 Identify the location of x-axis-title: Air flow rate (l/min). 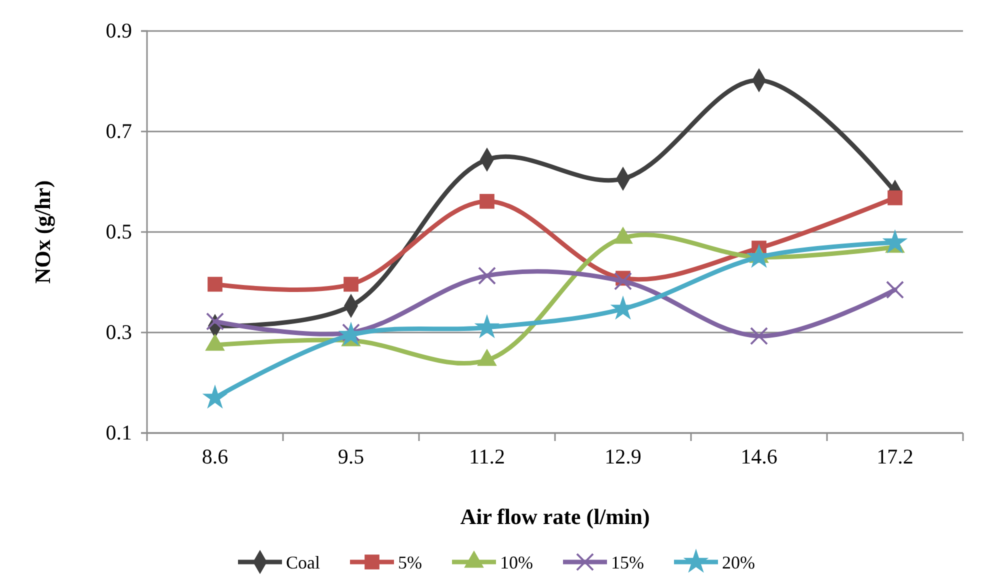
(555, 516).